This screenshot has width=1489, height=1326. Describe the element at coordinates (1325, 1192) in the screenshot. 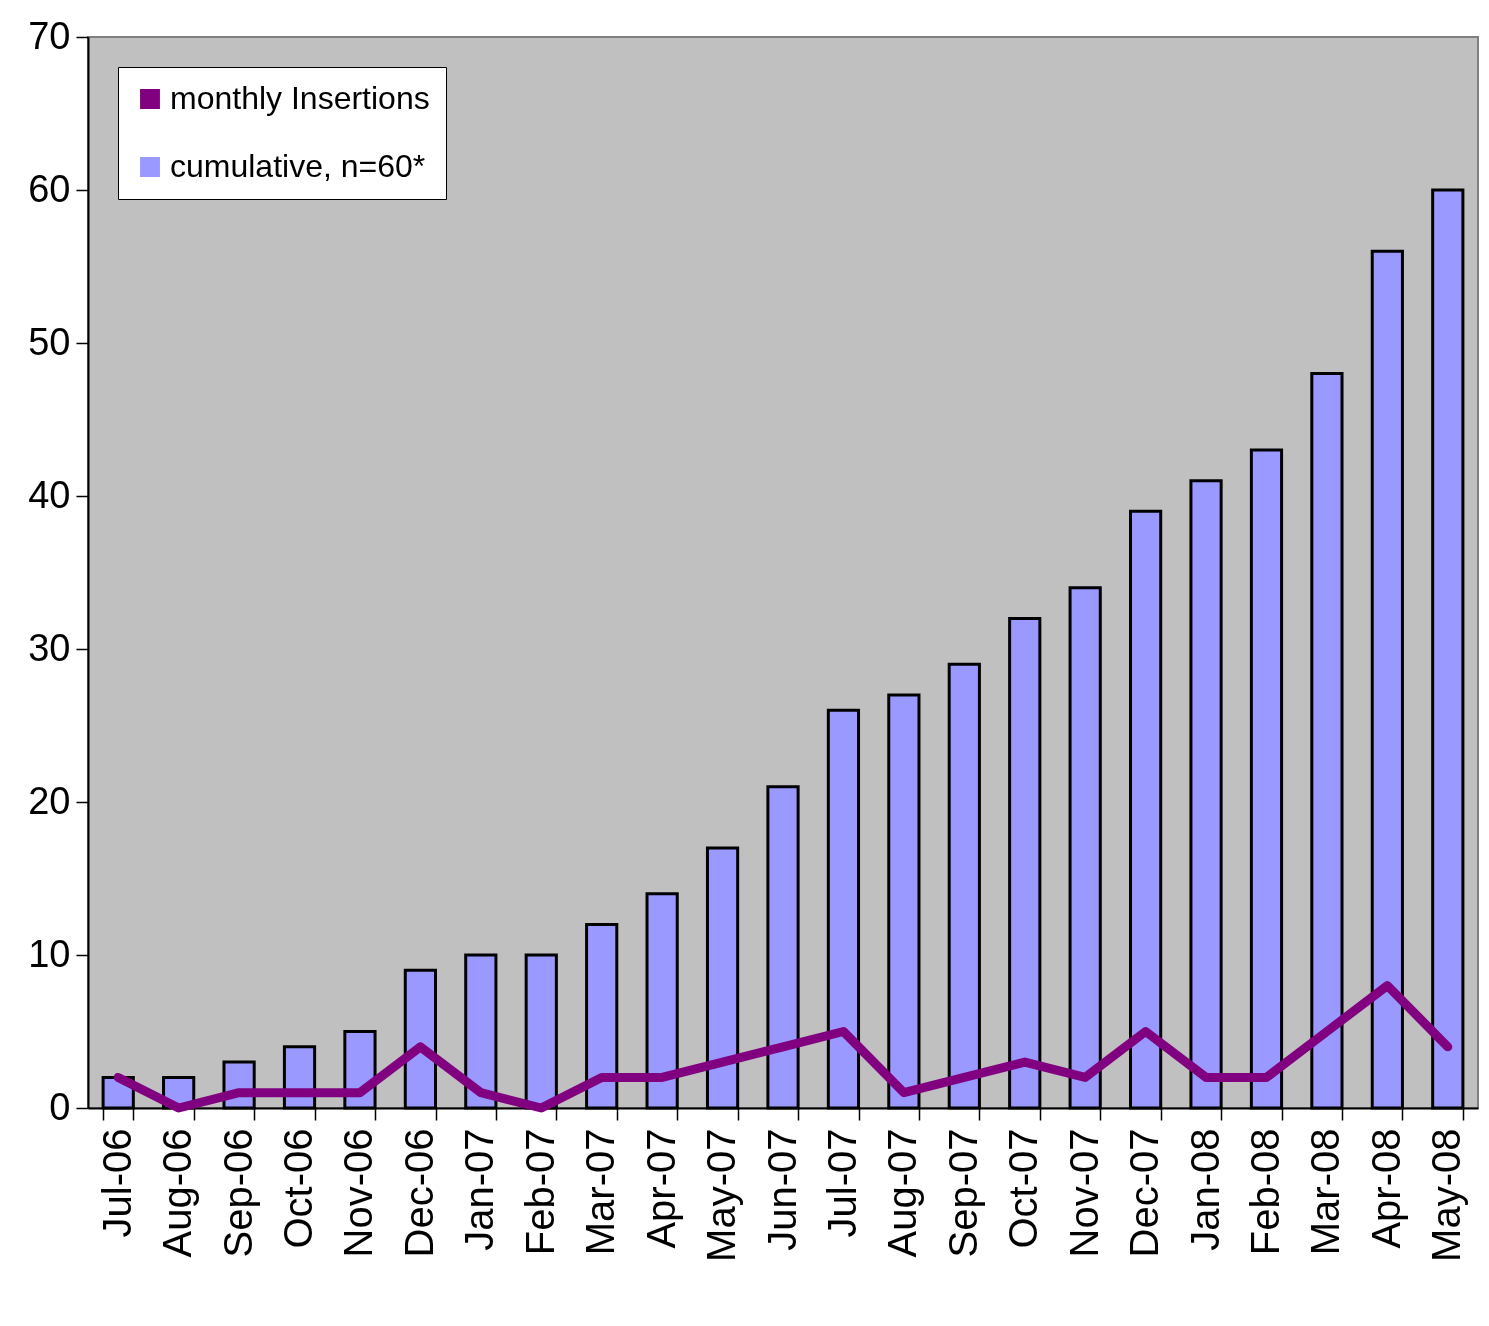

I see `x-tick-label: Mar-08` at that location.